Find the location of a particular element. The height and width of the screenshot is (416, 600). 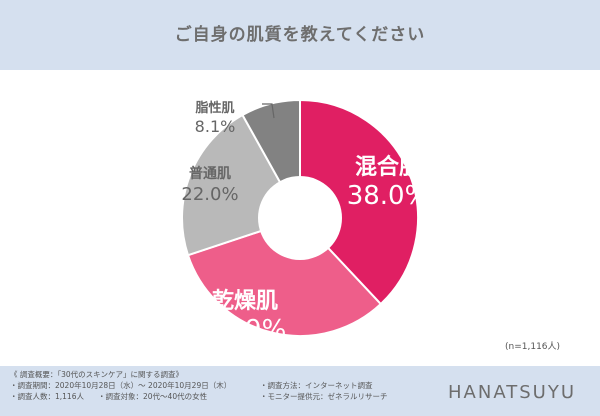

footer-band is located at coordinates (300, 391).